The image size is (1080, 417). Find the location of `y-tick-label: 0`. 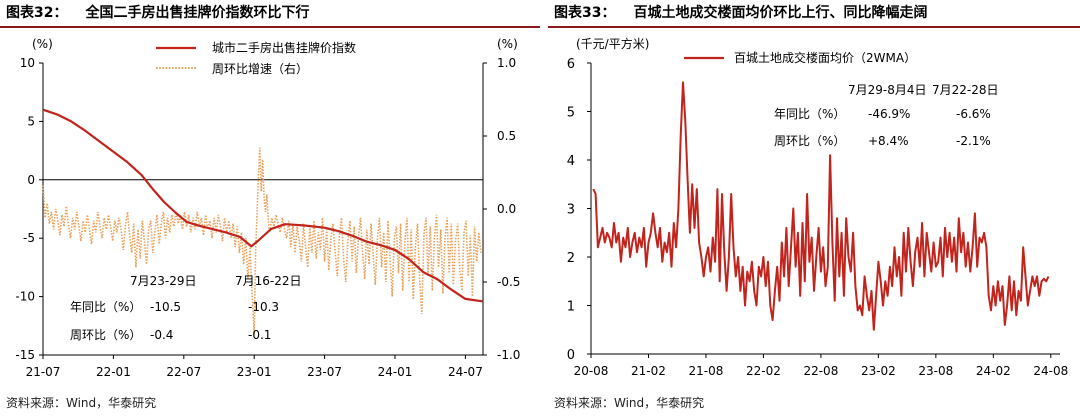

y-tick-label: 0 is located at coordinates (571, 355).